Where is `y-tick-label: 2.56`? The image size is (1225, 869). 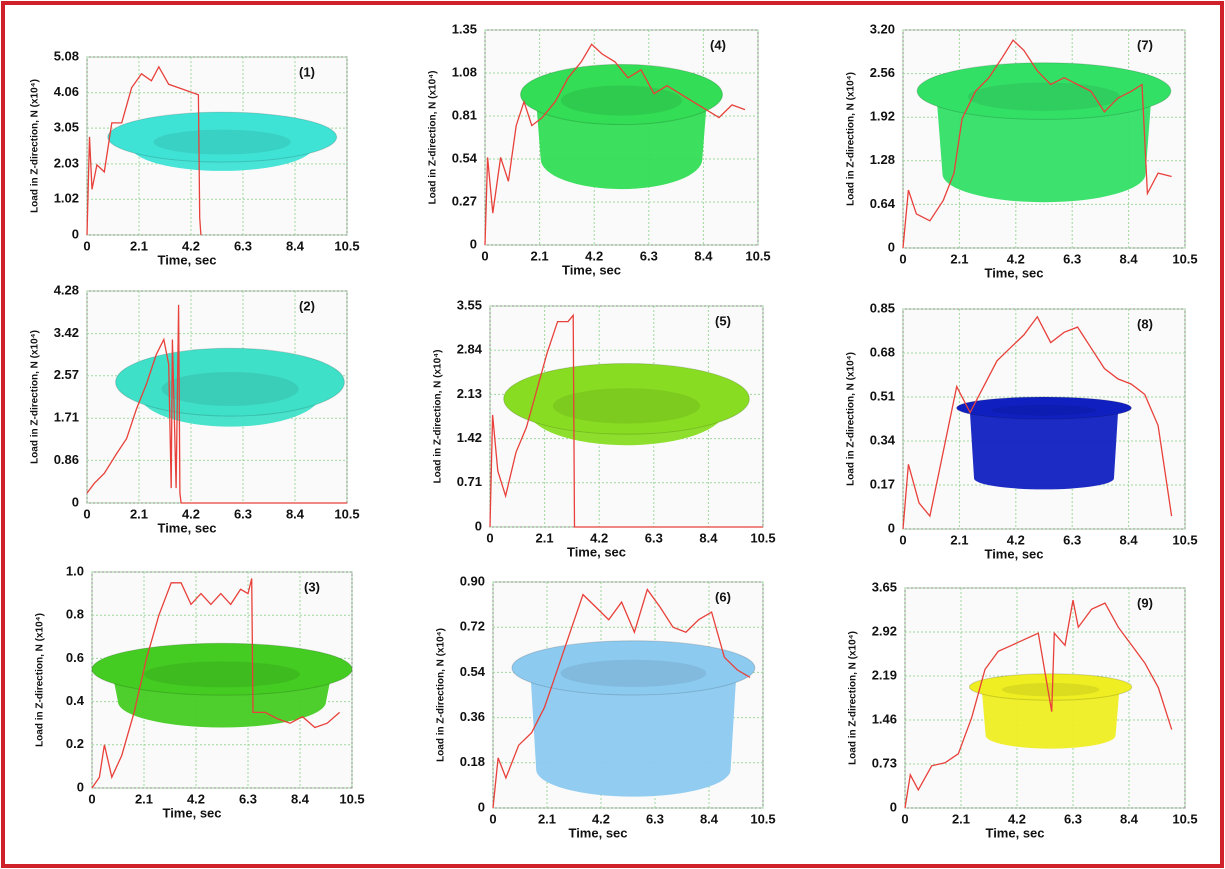 y-tick-label: 2.56 is located at coordinates (882, 72).